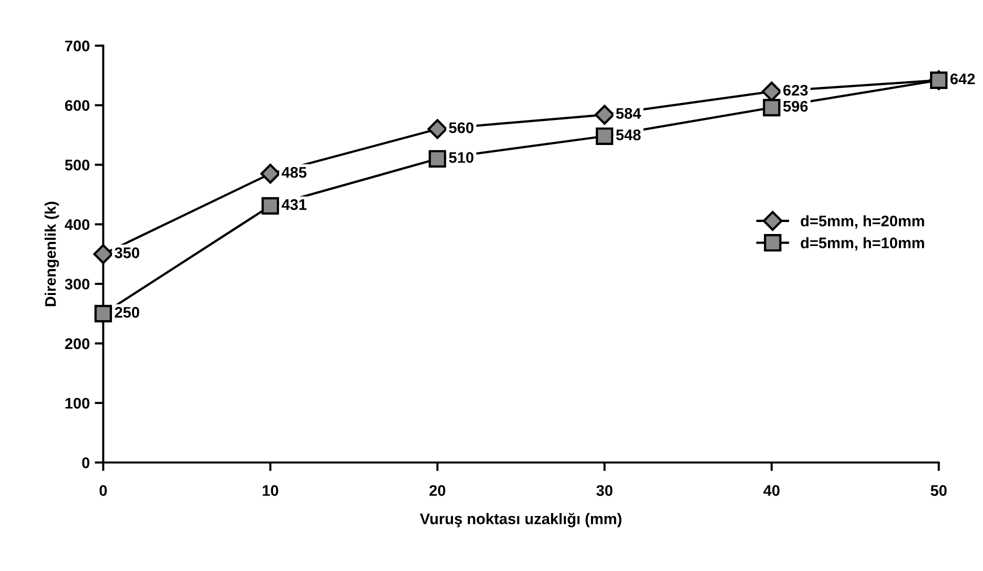  What do you see at coordinates (629, 113) in the screenshot?
I see `data-label: 584` at bounding box center [629, 113].